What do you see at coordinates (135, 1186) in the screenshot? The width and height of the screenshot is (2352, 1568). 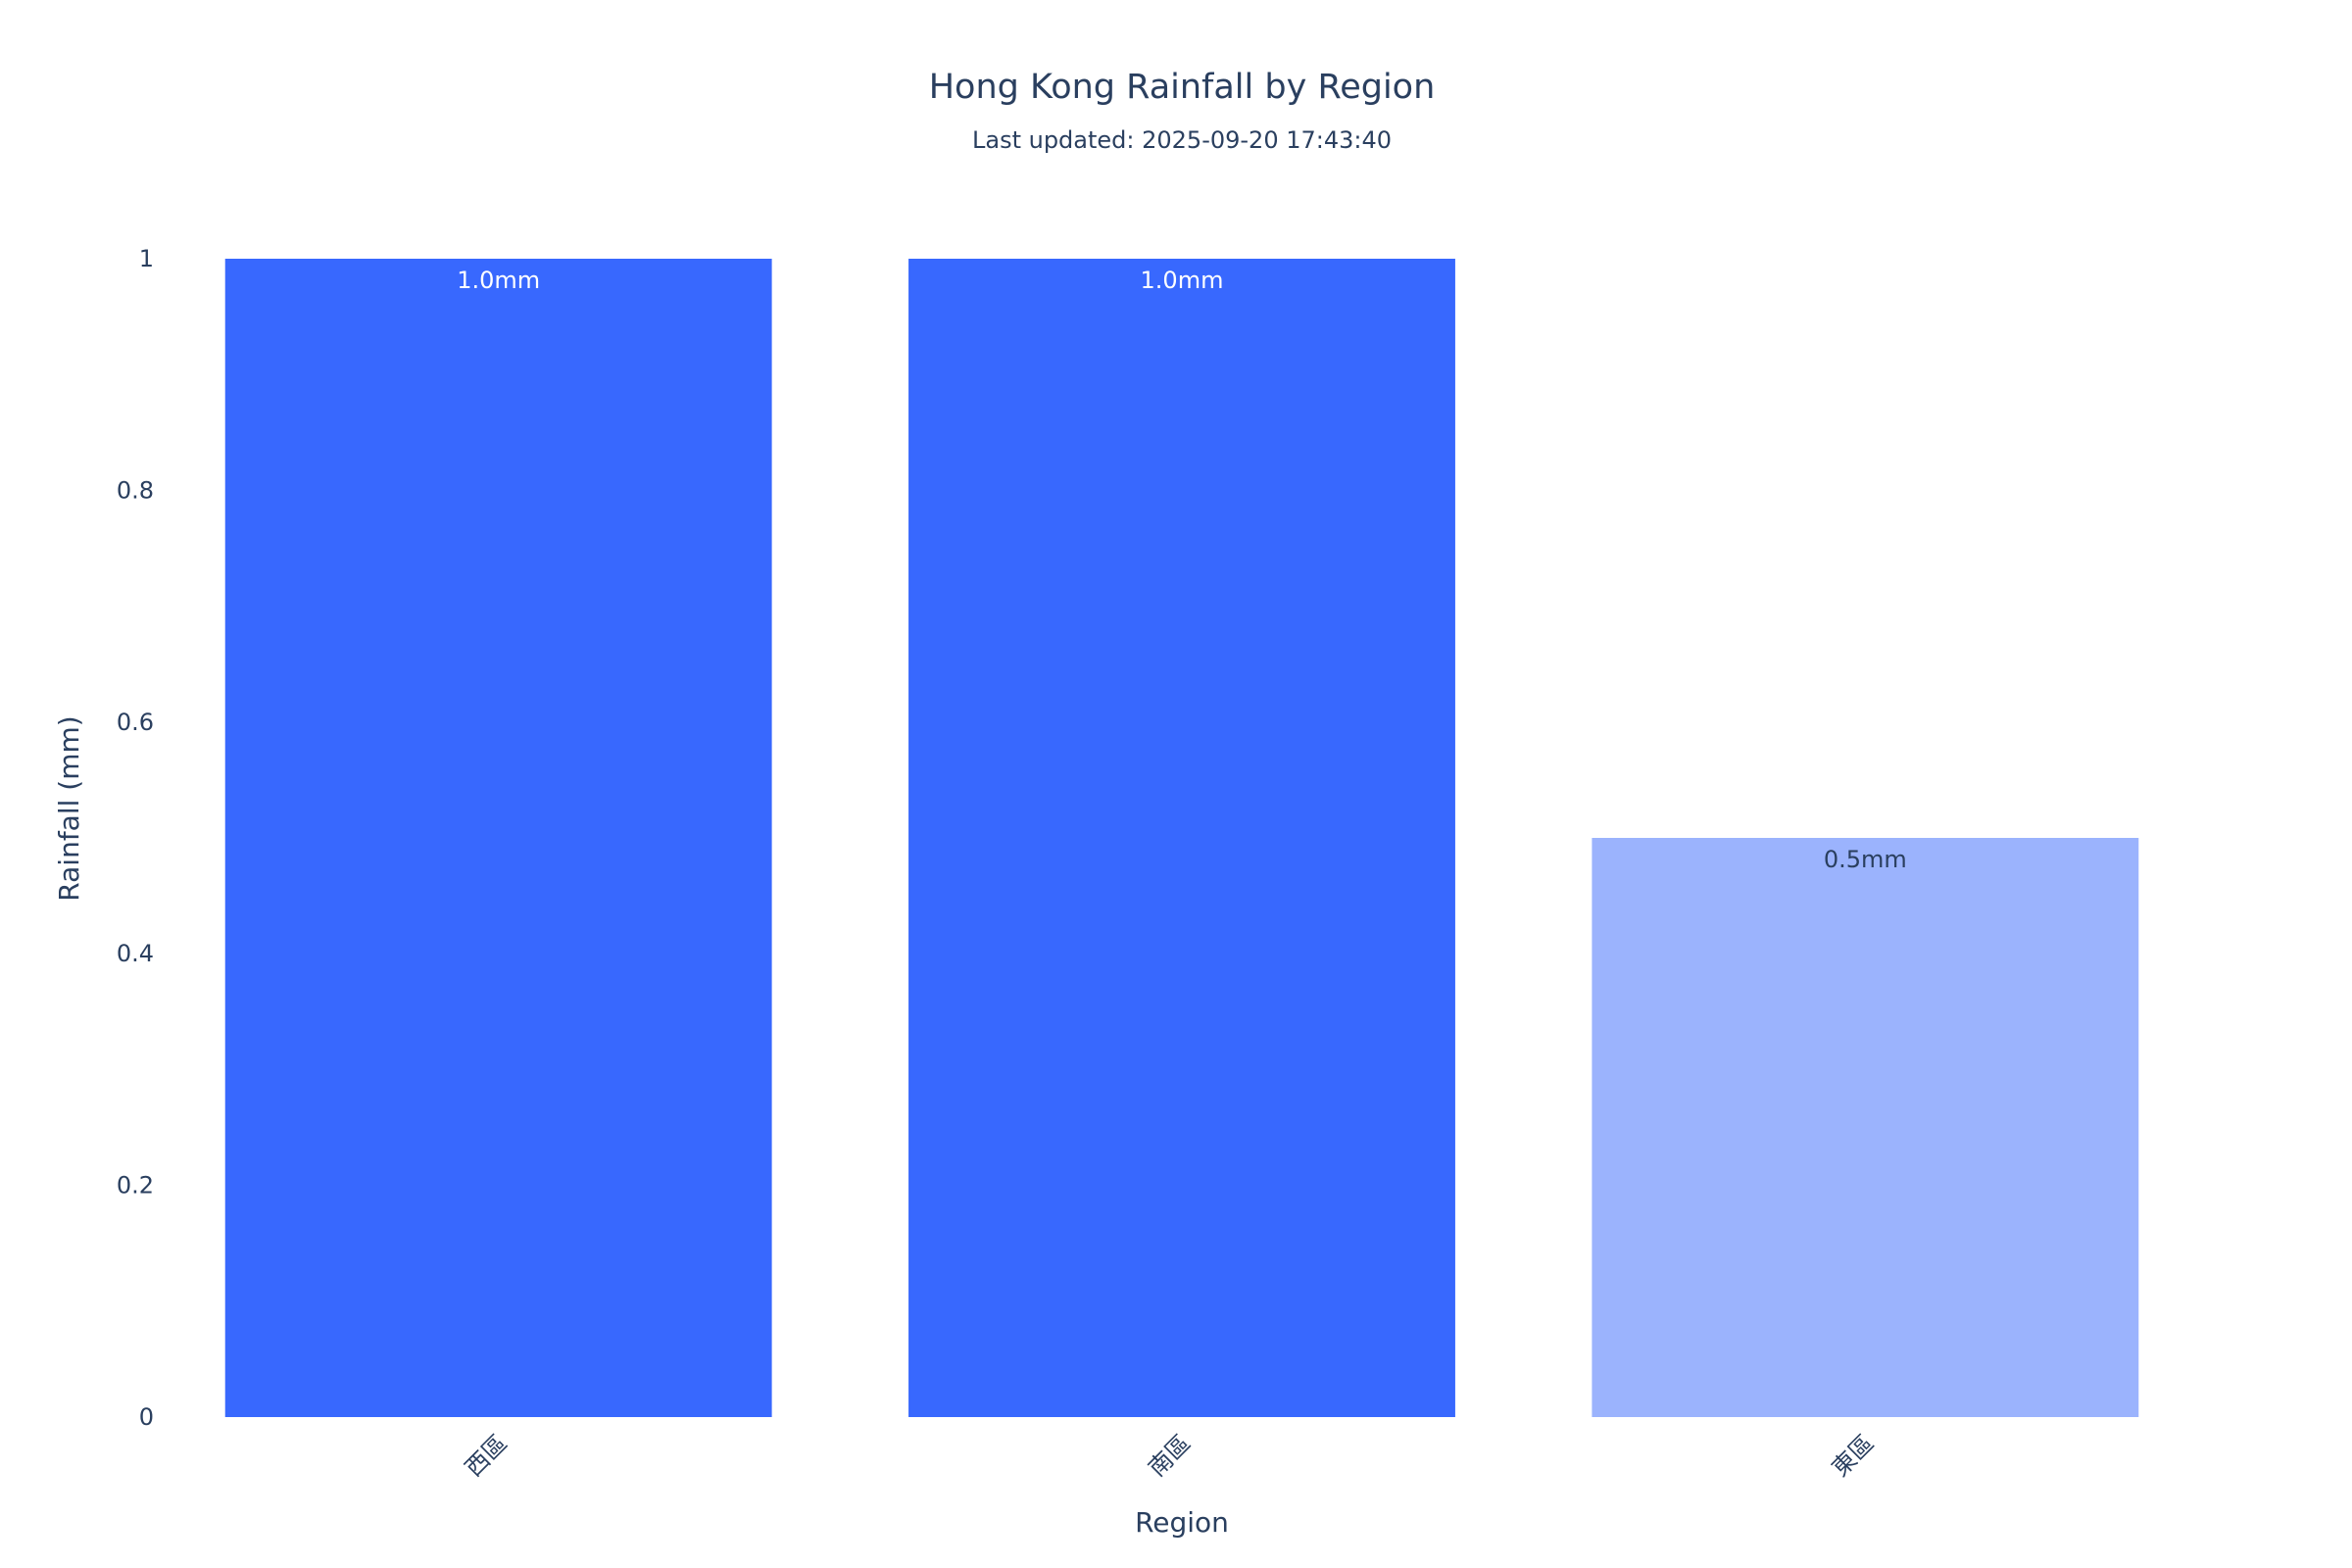 I see `y-tick-label: 0.2` at bounding box center [135, 1186].